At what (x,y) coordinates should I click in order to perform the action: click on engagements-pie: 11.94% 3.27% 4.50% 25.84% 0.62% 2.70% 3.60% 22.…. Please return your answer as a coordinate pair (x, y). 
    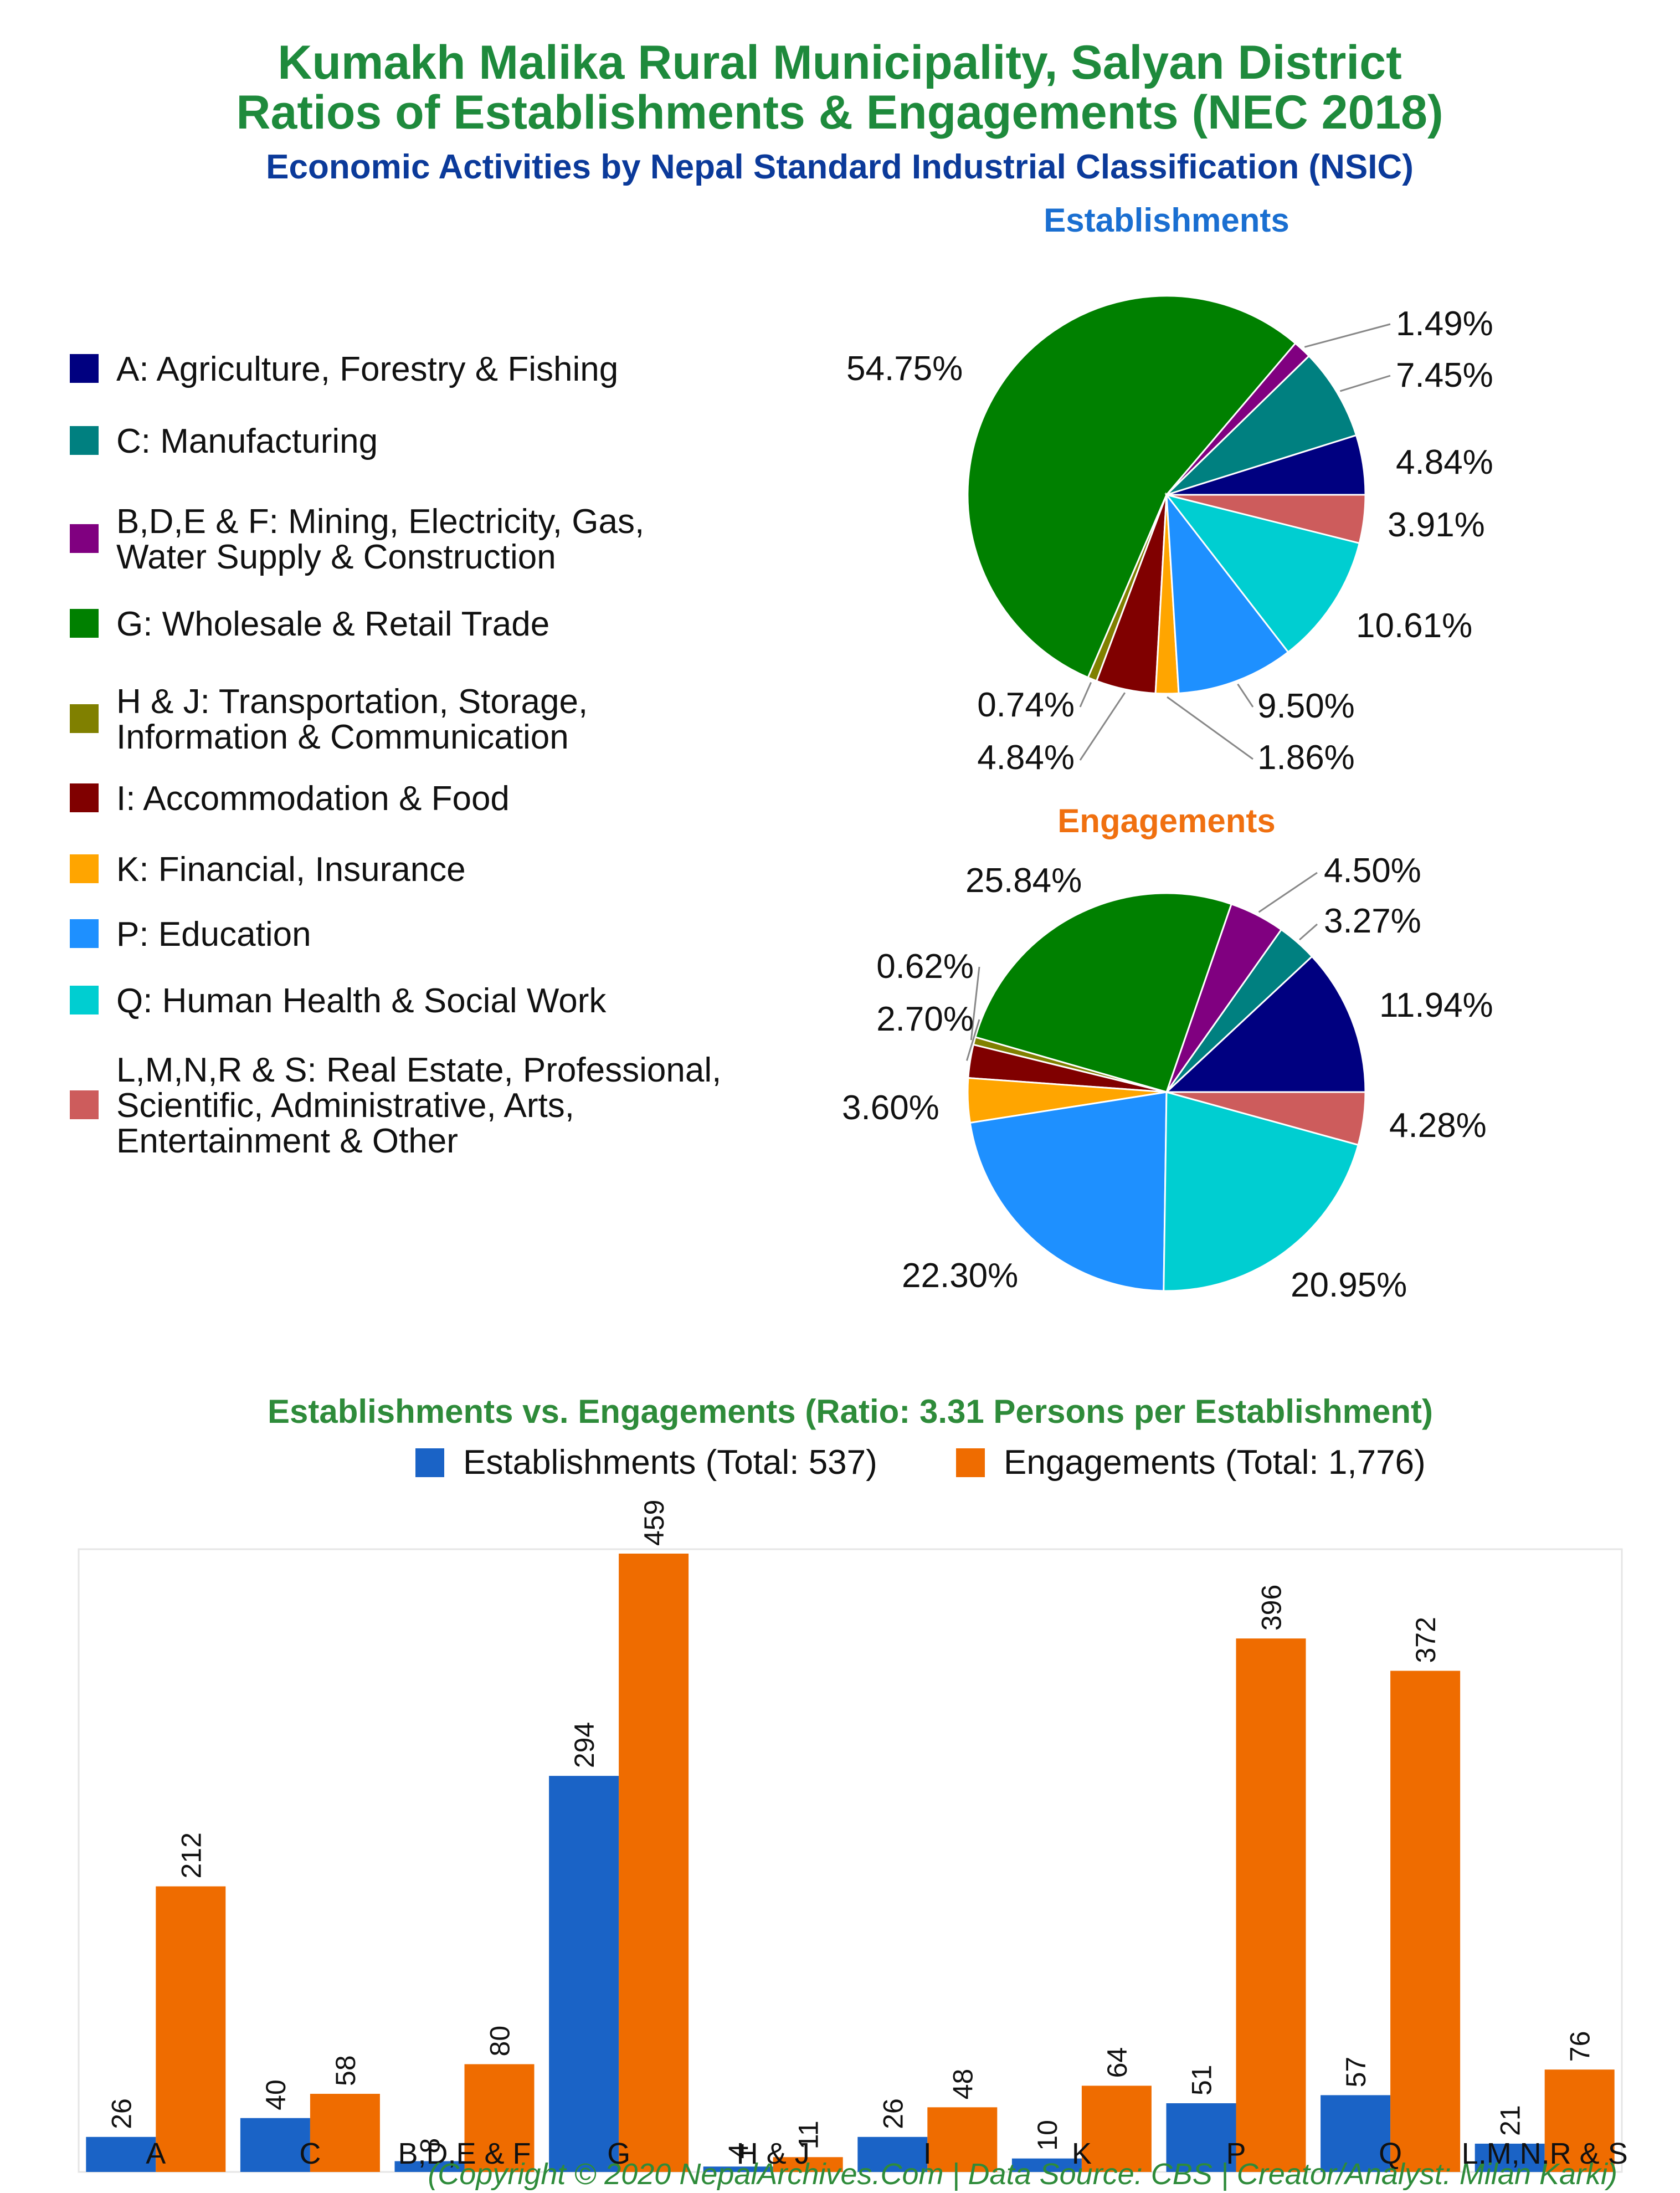
    Looking at the image, I should click on (1167, 1078).